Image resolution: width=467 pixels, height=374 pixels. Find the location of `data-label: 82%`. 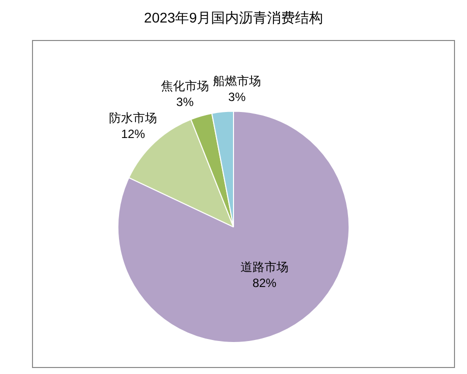

data-label: 82% is located at coordinates (264, 283).